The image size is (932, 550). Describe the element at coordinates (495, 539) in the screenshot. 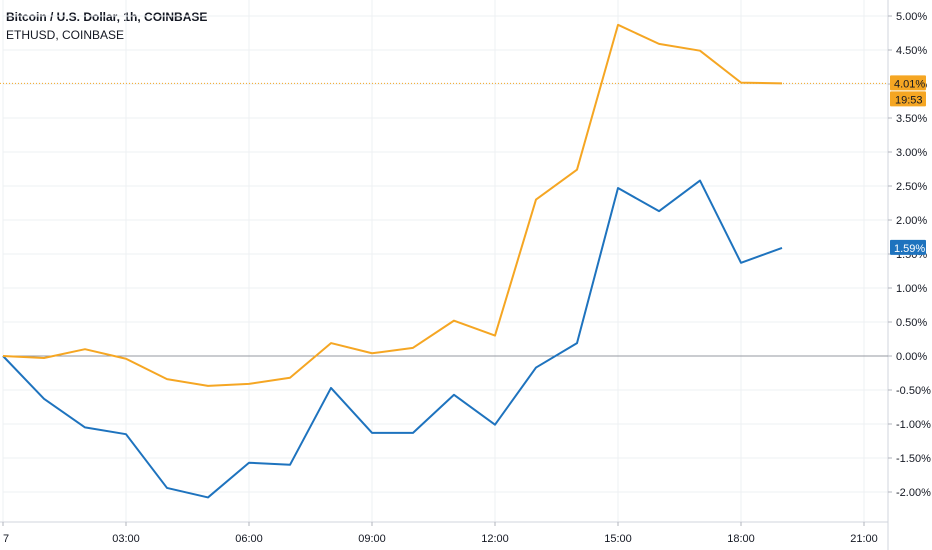

I see `x-tick-label-4: 12:00` at that location.